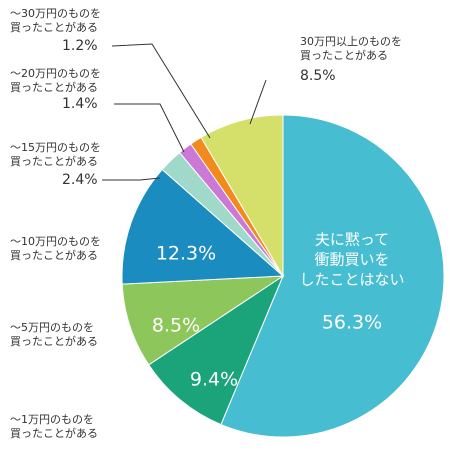  Describe the element at coordinates (55, 147) in the screenshot. I see `category-label: 〜15万円のものを` at that location.